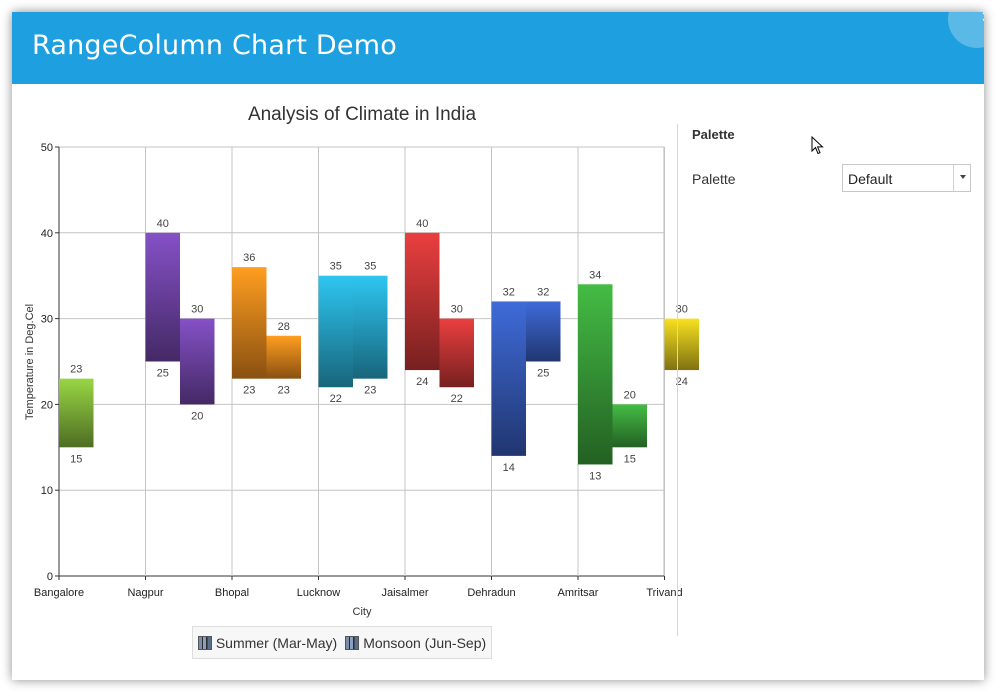 The width and height of the screenshot is (1004, 700). I want to click on palette-select: Default, so click(906, 178).